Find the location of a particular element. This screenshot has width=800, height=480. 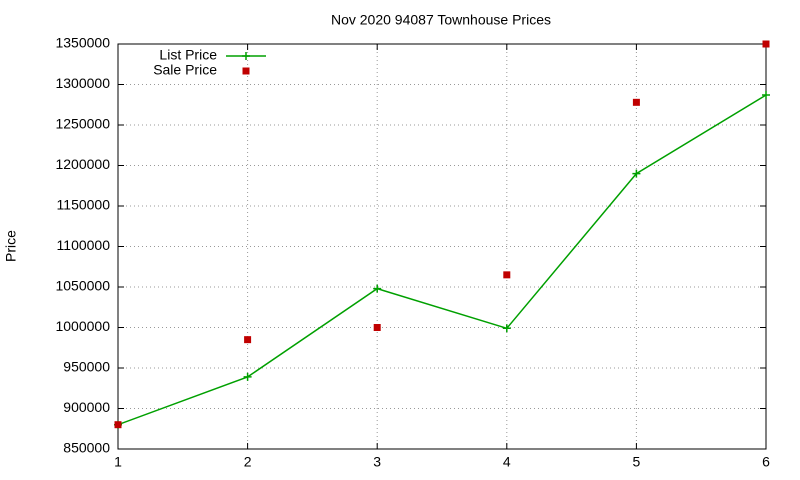

x-tick-label: 1 is located at coordinates (118, 462).